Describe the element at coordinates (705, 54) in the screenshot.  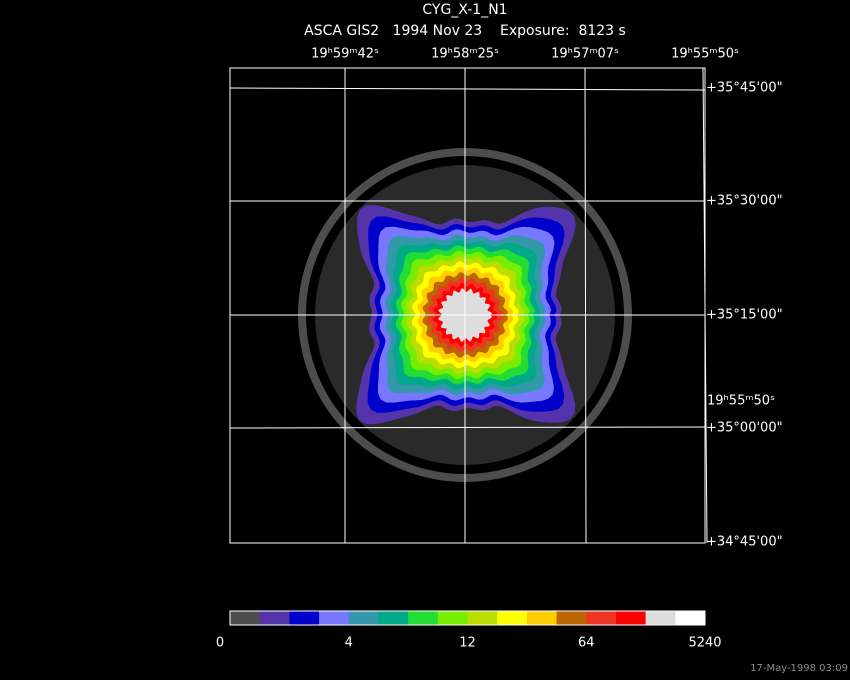
I see `ra-label: 19ʰ55ᵐ50ˢ` at that location.